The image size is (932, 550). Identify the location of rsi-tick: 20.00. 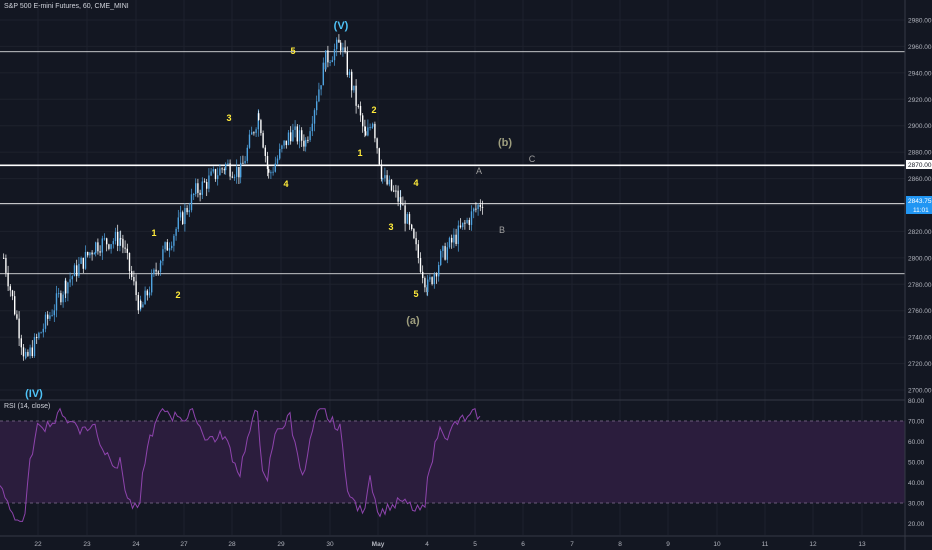
(916, 524).